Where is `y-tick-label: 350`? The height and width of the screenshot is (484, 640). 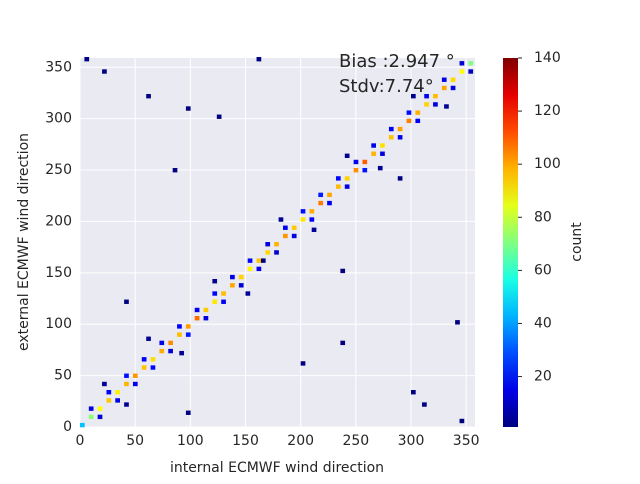 y-tick-label: 350 is located at coordinates (58, 67).